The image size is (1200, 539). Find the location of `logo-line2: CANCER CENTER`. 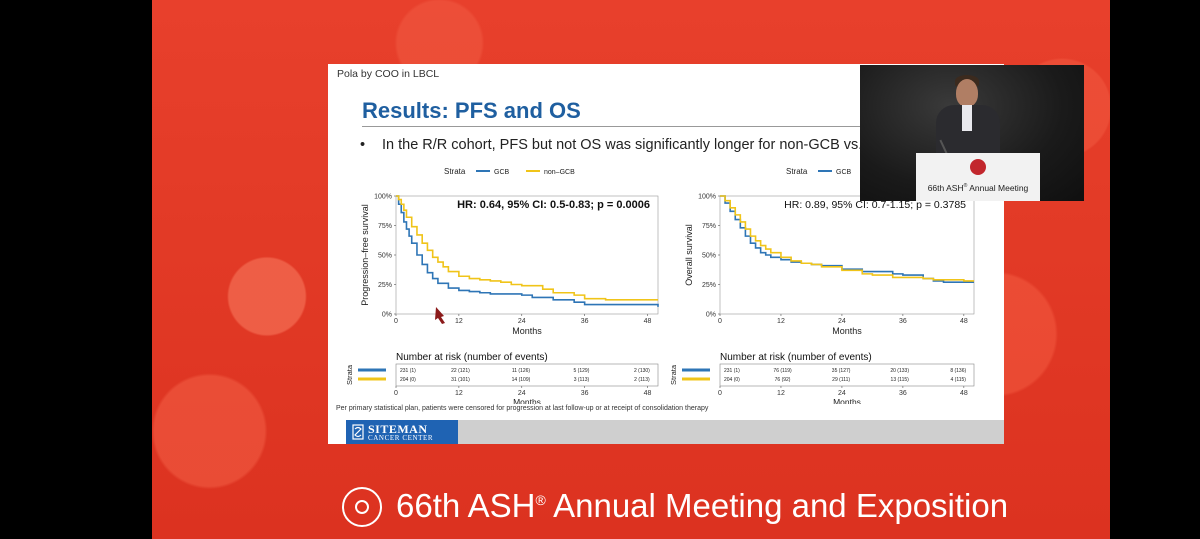

logo-line2: CANCER CENTER is located at coordinates (401, 438).